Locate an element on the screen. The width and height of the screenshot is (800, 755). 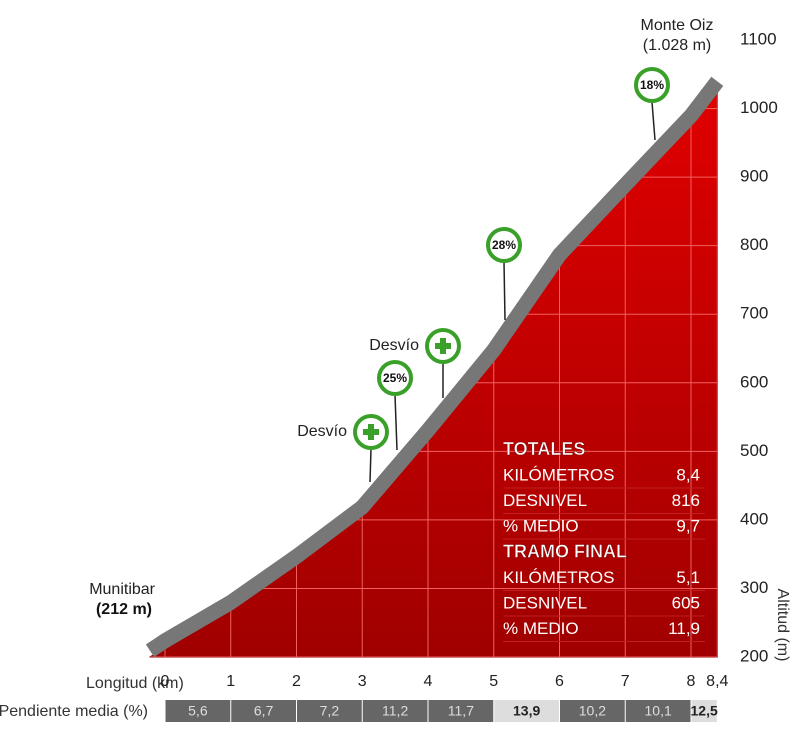
gradient-value: 11,7 is located at coordinates (461, 711).